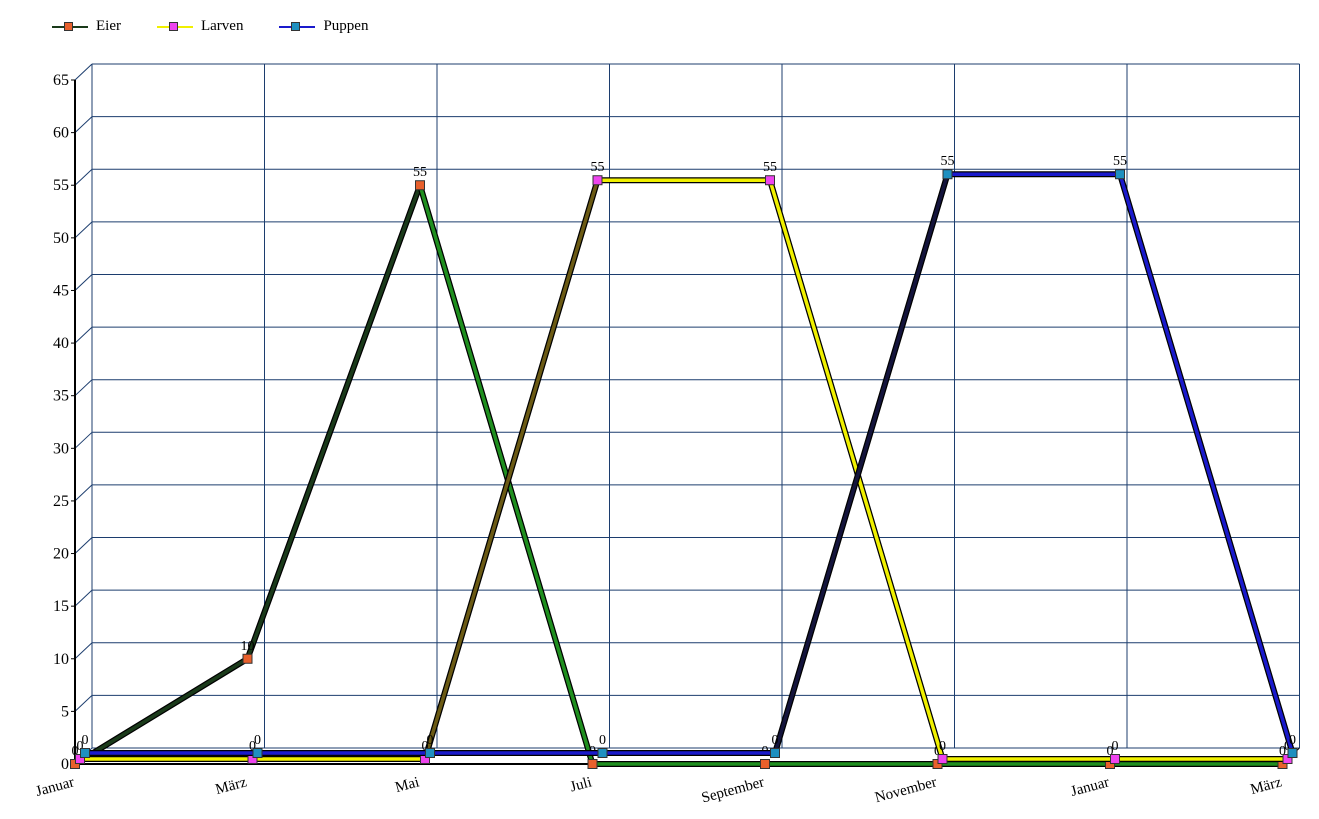 This screenshot has height=819, width=1319. Describe the element at coordinates (199, 26) in the screenshot. I see `legend-item-larven: Larven` at that location.